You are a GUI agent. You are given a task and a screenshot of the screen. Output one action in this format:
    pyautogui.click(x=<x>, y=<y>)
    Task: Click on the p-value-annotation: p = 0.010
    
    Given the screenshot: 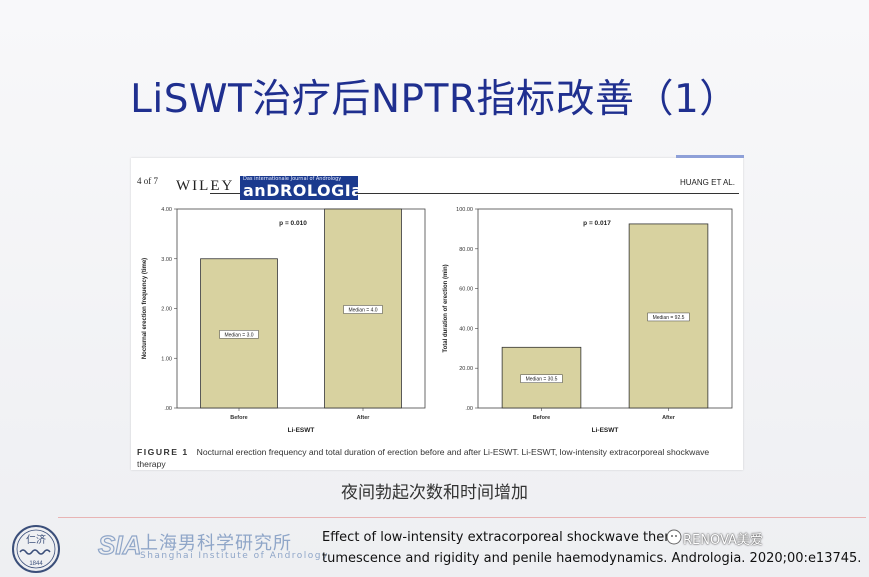 What is the action you would take?
    pyautogui.click(x=293, y=223)
    